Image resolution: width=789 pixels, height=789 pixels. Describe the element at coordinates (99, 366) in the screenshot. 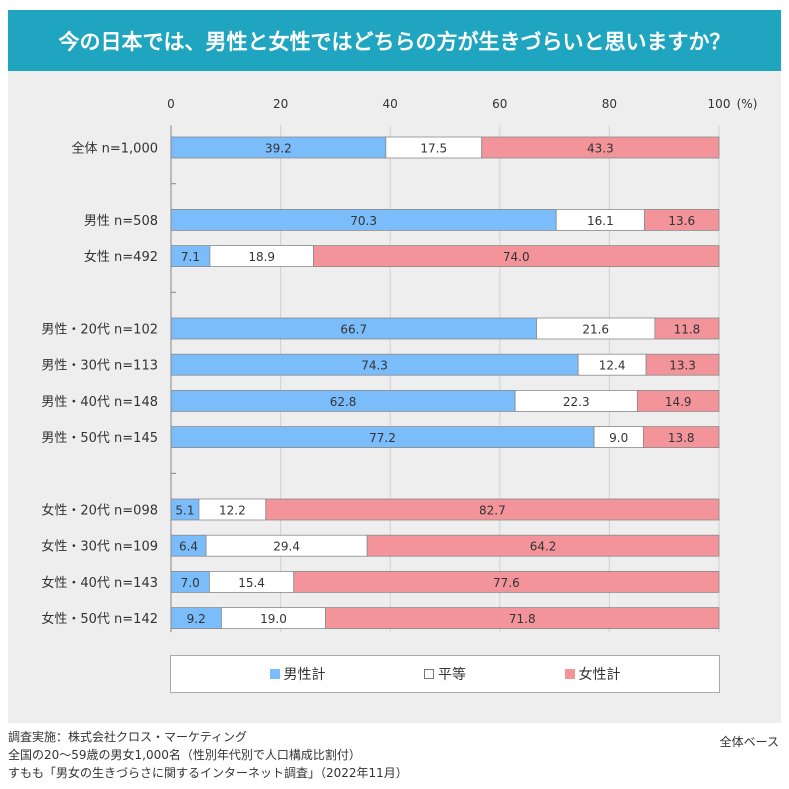

I see `row-label: 男性・30代 n=113` at that location.